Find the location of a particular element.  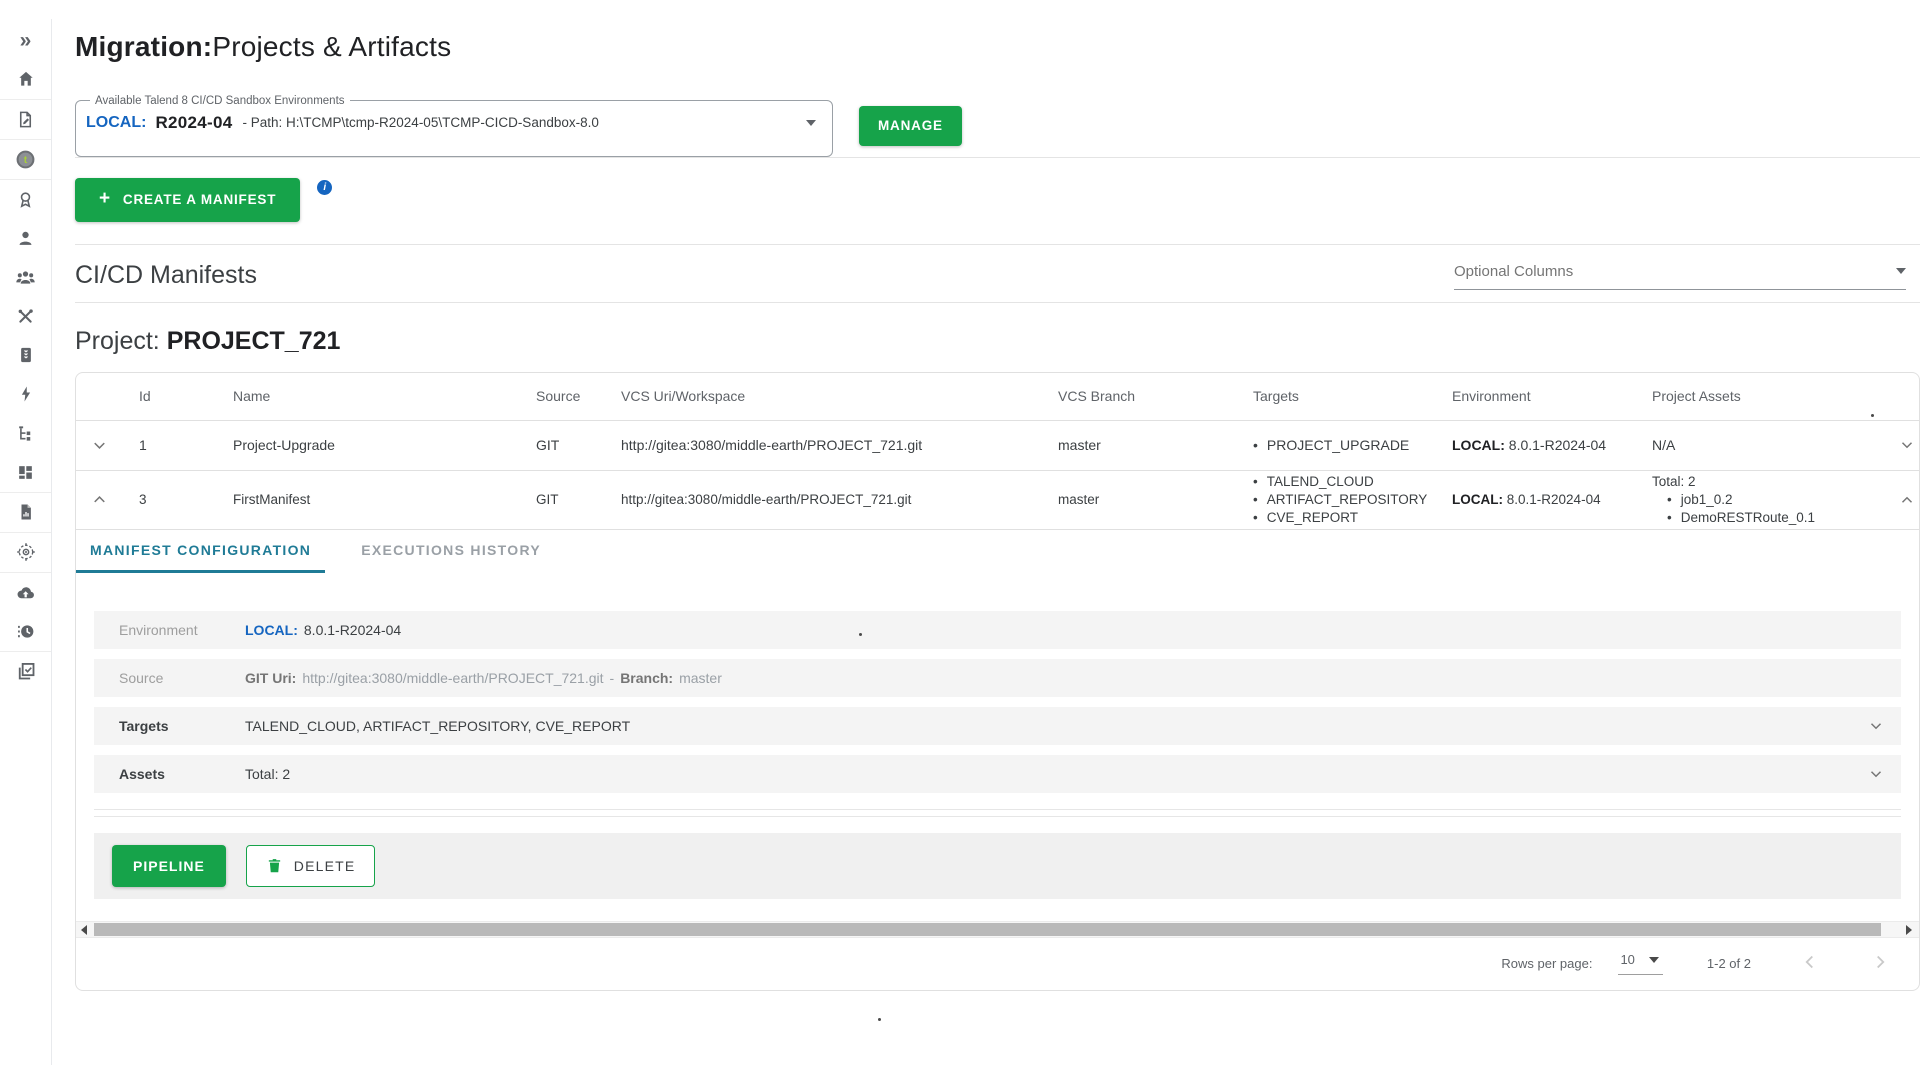

tools-icon is located at coordinates (25, 316).